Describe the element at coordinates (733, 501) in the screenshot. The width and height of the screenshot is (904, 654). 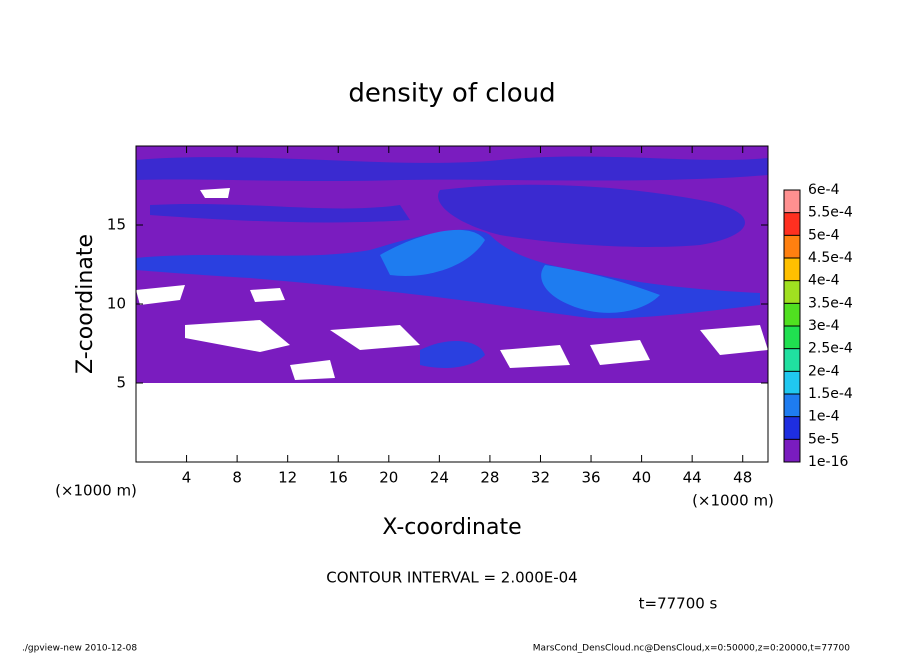
I see `x-unit: (×1000 m)` at that location.